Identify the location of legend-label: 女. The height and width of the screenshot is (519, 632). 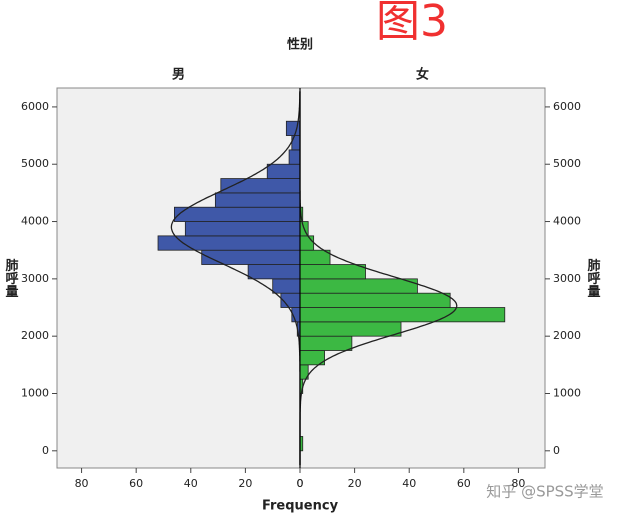
(422, 75).